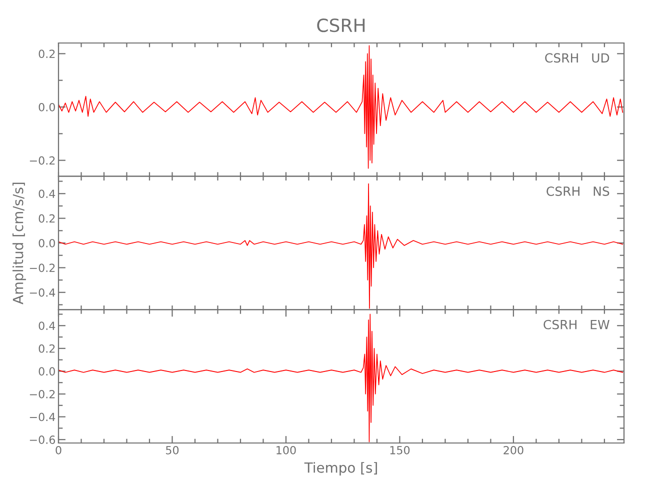 The height and width of the screenshot is (500, 650). I want to click on x-axis-title: Tiempo [s], so click(340, 469).